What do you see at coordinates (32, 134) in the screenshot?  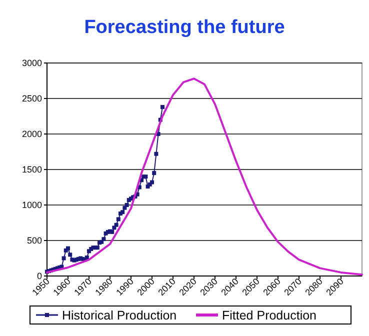 I see `y-tick-label: 2000` at bounding box center [32, 134].